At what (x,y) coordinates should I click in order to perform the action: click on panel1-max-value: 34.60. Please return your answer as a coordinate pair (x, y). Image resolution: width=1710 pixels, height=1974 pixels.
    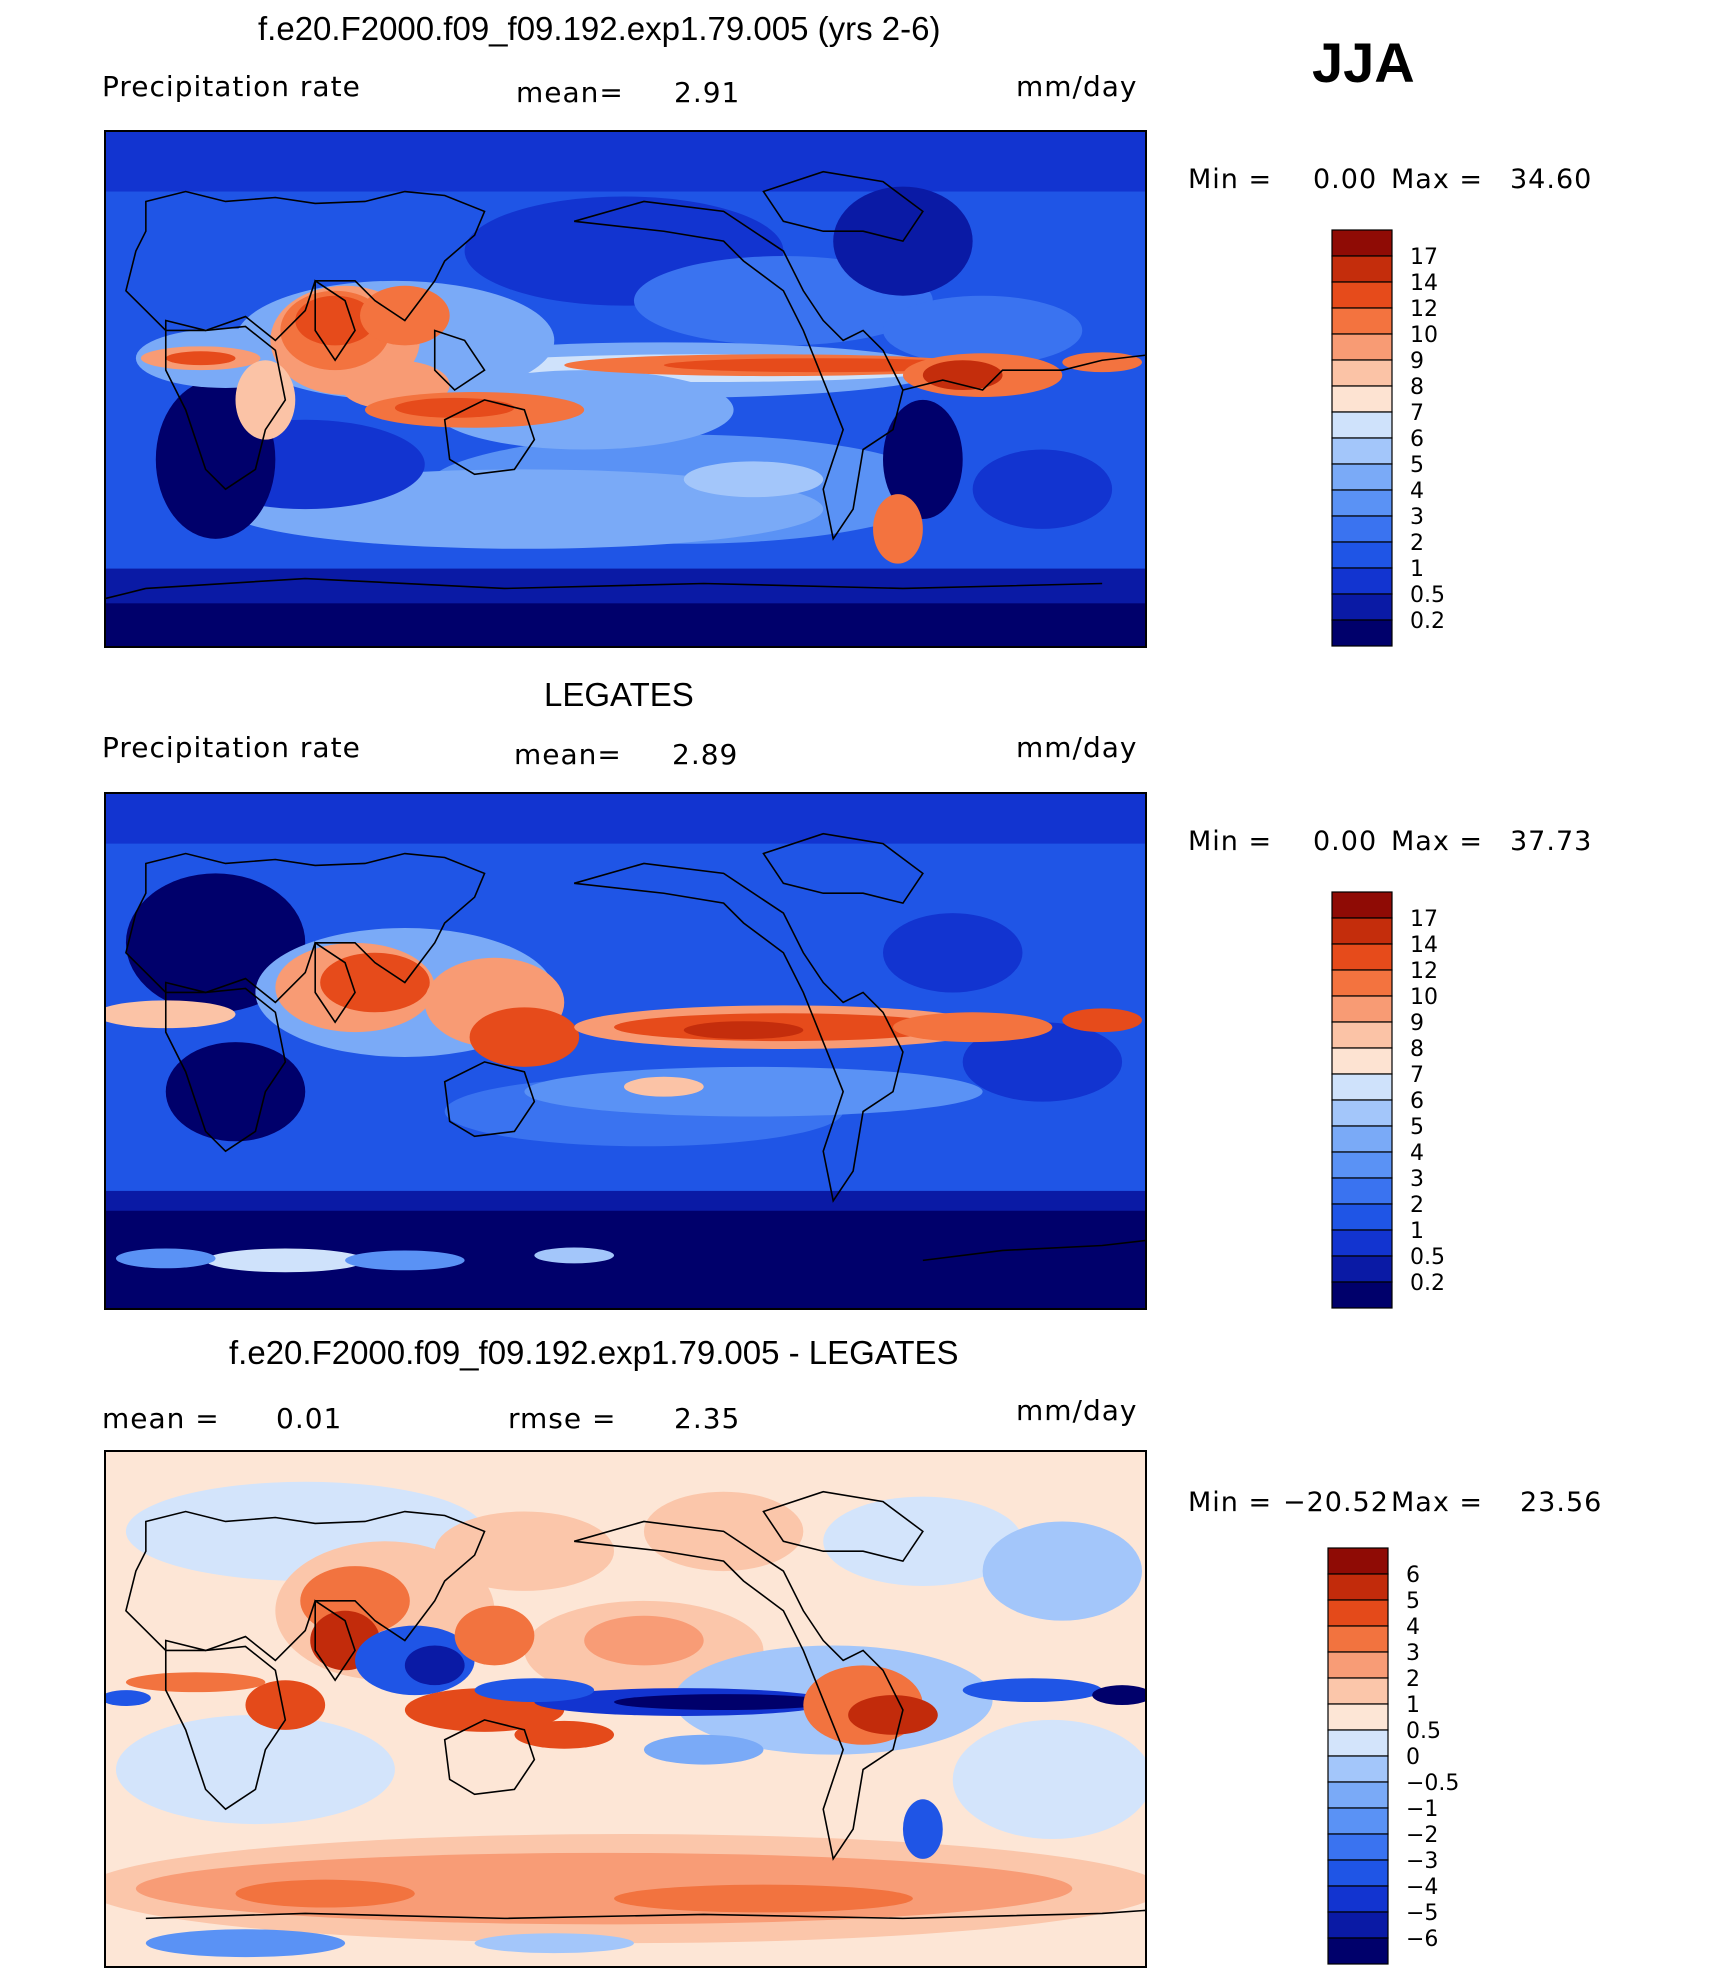
    Looking at the image, I should click on (1551, 179).